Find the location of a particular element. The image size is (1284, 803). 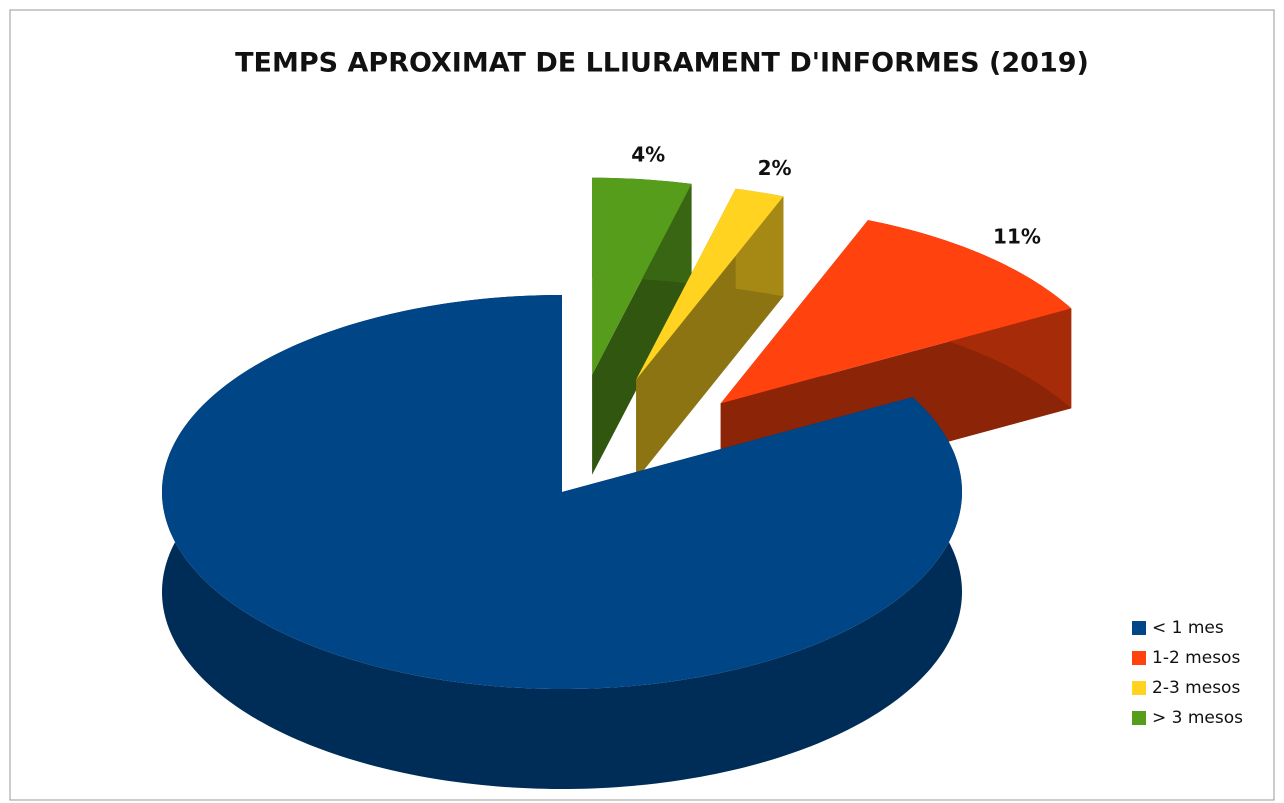

legend-label: 1-2 mesos is located at coordinates (1196, 658).